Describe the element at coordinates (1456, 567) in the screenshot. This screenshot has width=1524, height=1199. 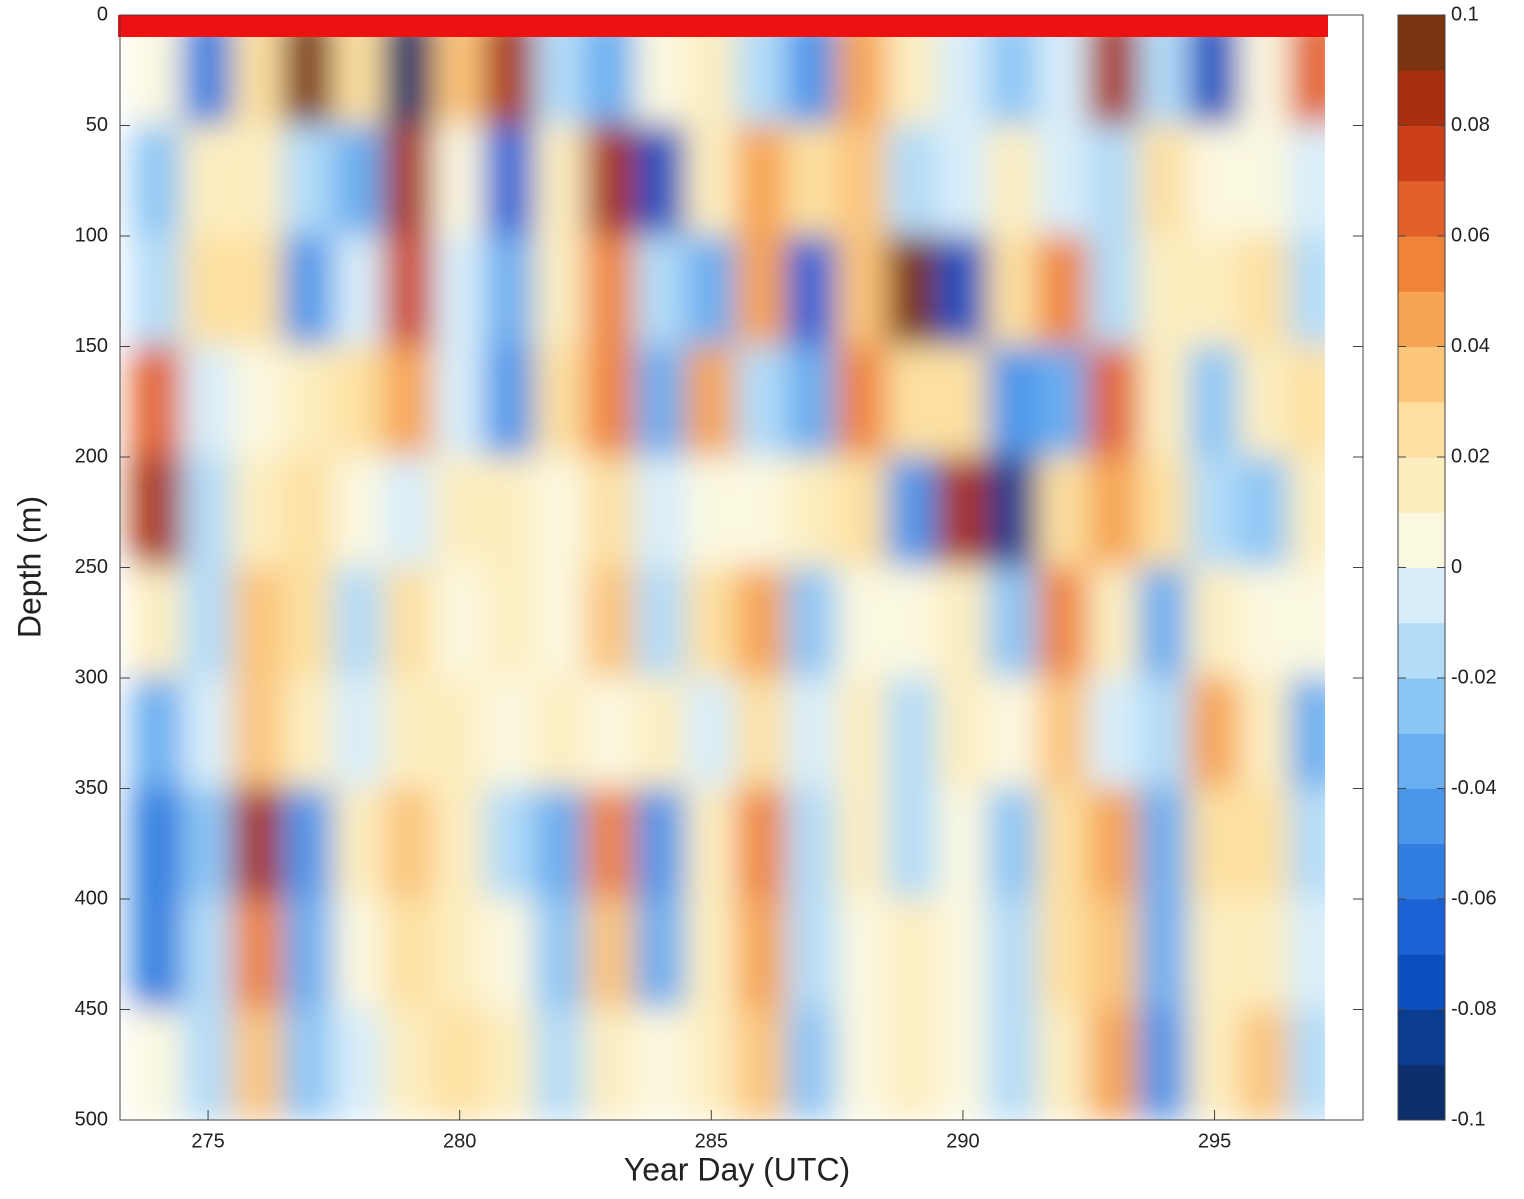
I see `colorbar-tick-label: 0` at that location.